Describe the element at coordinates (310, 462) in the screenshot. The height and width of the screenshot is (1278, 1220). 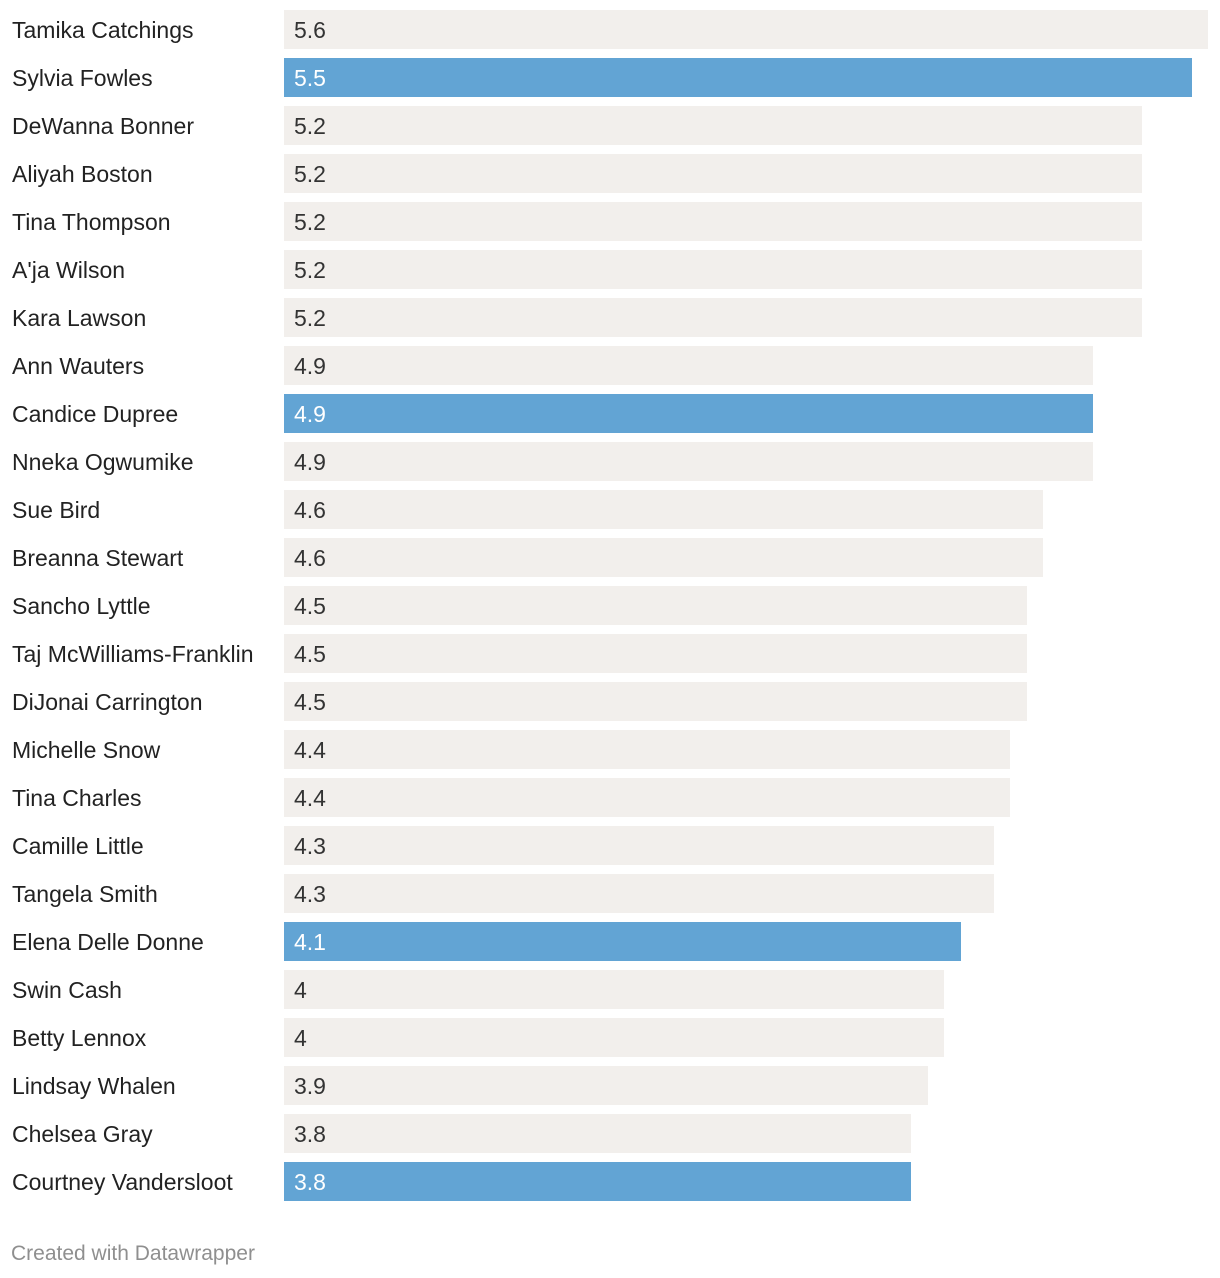
I see `value-label-nneka-ogwumike: 4.9` at that location.